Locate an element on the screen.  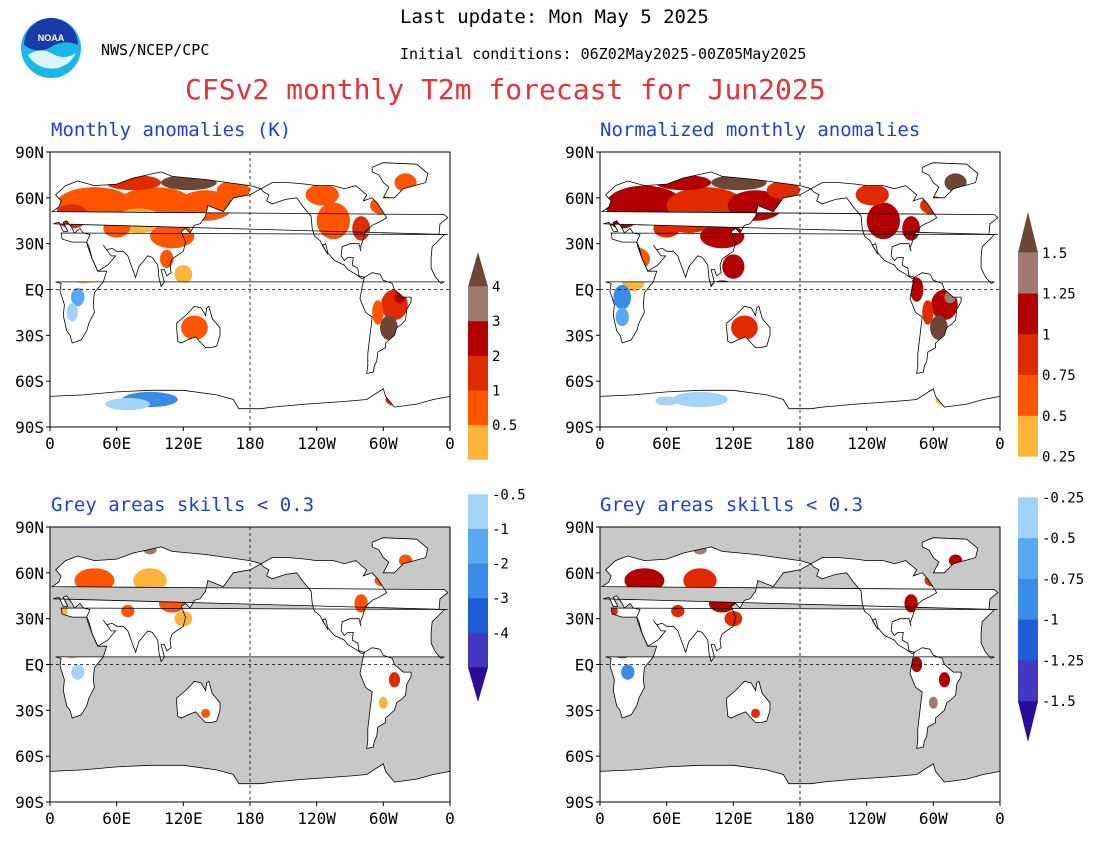
land-antarctica is located at coordinates (800, 782).